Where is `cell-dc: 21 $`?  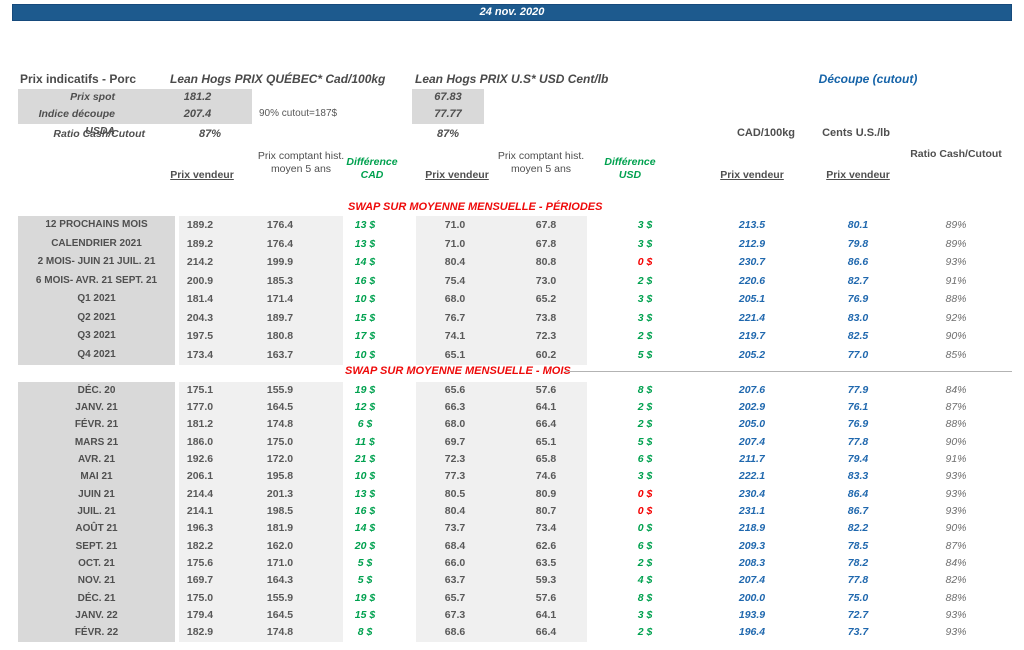 cell-dc: 21 $ is located at coordinates (365, 458).